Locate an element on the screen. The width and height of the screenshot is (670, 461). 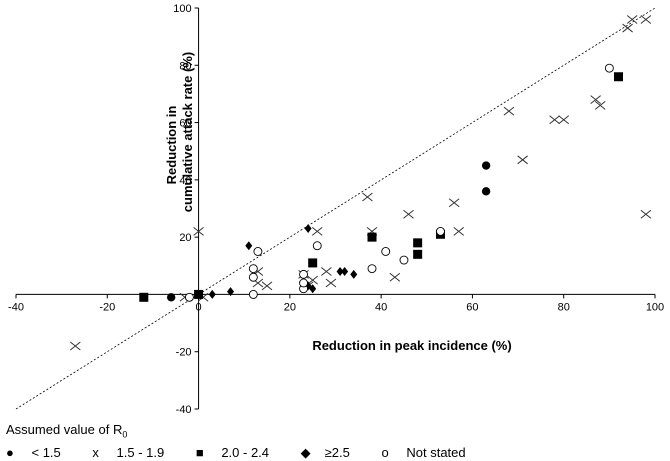
y-tick-label: -40 is located at coordinates (184, 410).